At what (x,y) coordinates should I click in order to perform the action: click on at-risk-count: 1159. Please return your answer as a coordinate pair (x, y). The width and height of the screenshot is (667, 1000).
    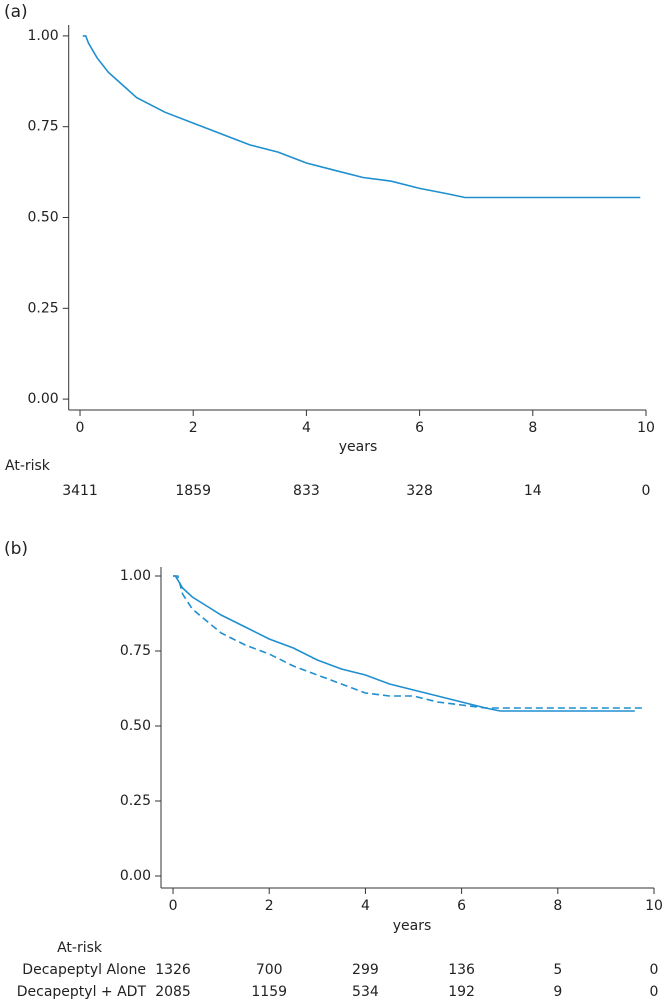
    Looking at the image, I should click on (269, 992).